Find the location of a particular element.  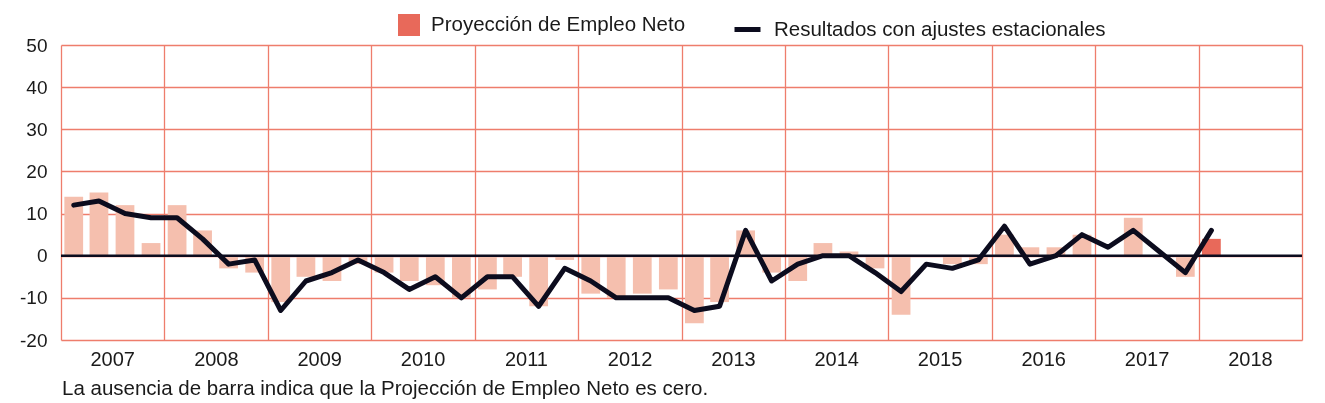

x-tick-label: 2011 is located at coordinates (526, 358).